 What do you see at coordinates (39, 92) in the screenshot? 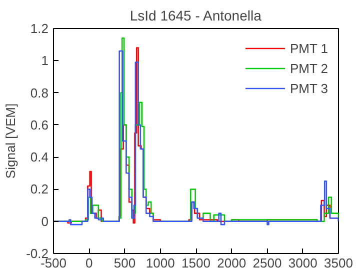
I see `y-tick-label: 0.8` at bounding box center [39, 92].